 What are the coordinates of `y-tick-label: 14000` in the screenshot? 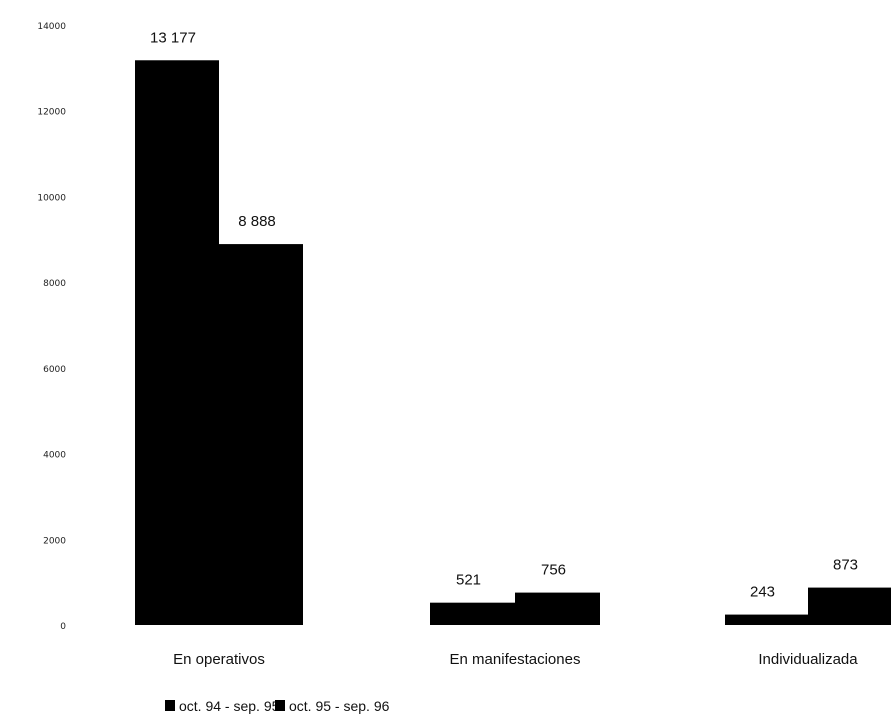 It's located at (51, 27).